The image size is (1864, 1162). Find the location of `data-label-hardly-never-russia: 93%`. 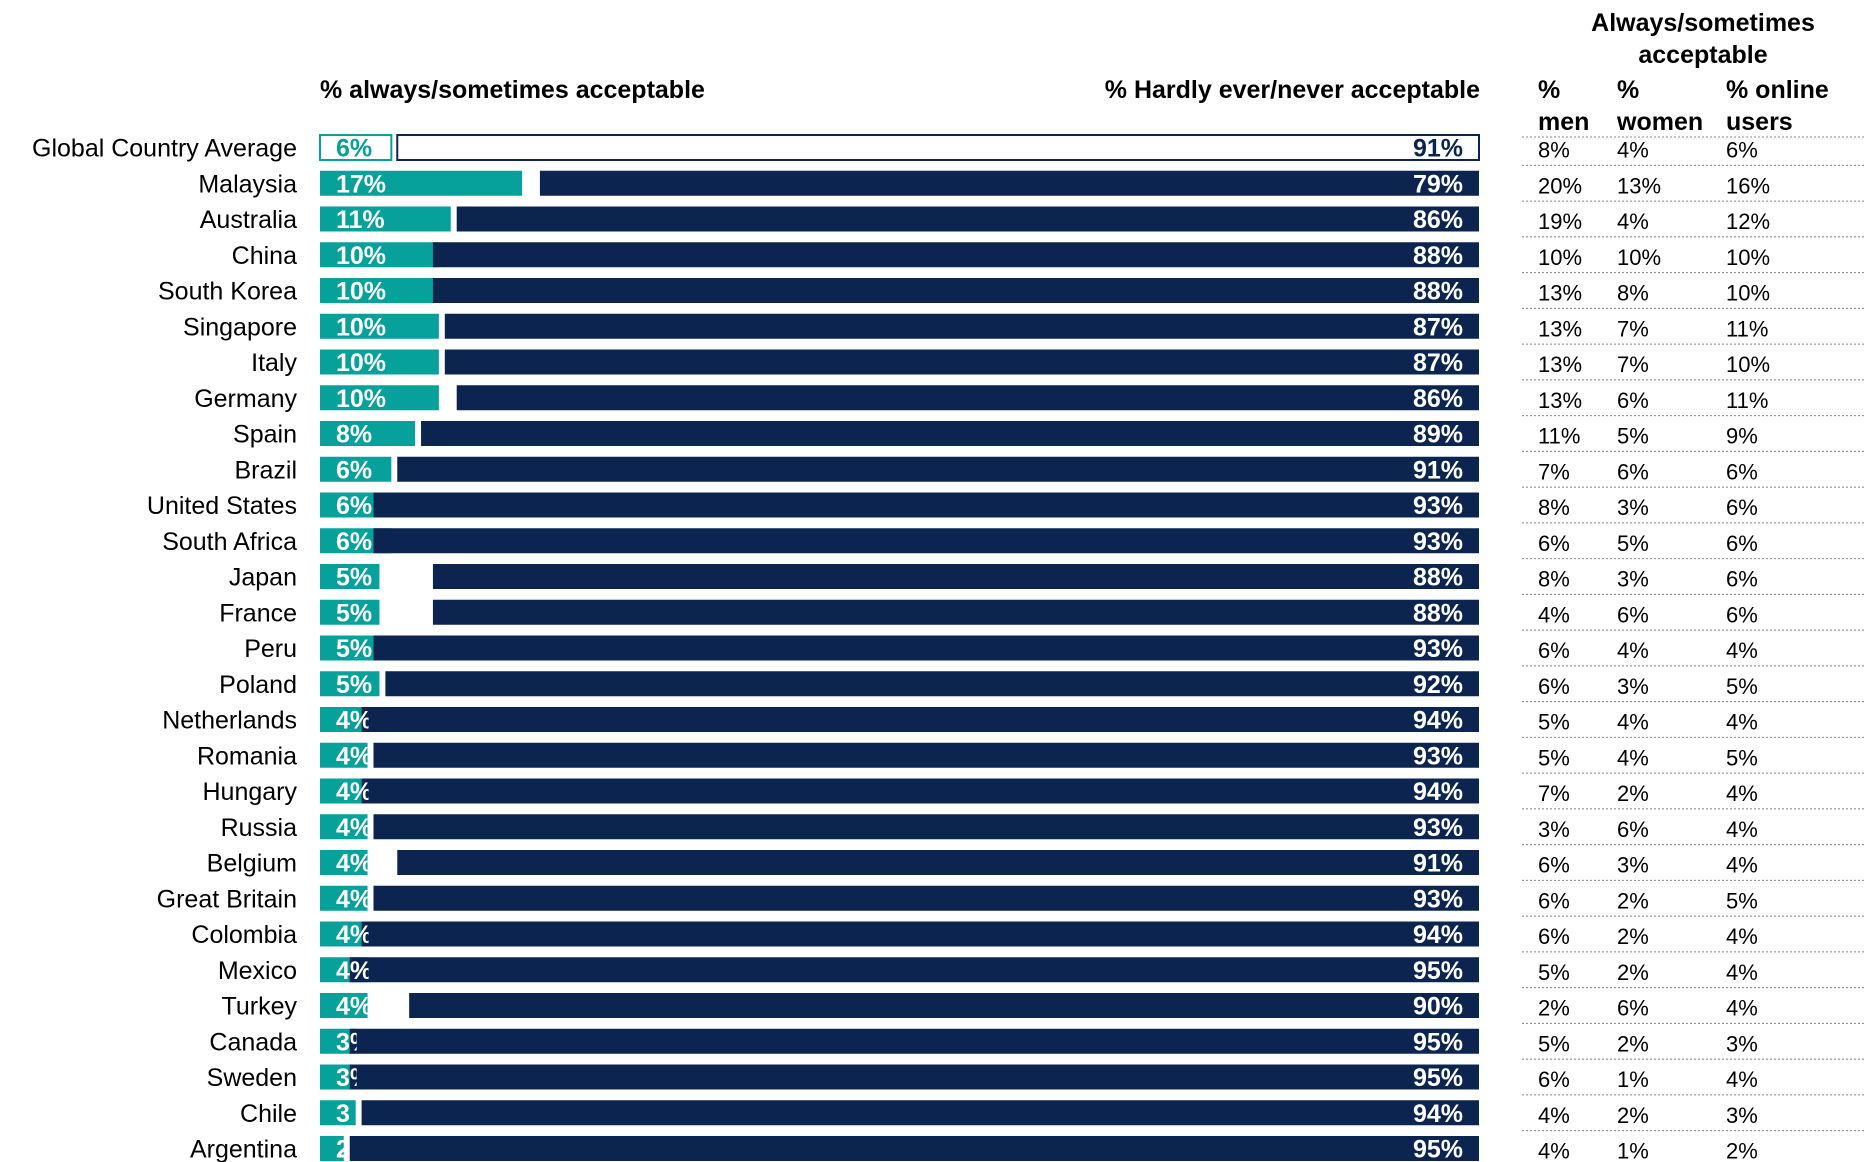

data-label-hardly-never-russia: 93% is located at coordinates (1438, 828).